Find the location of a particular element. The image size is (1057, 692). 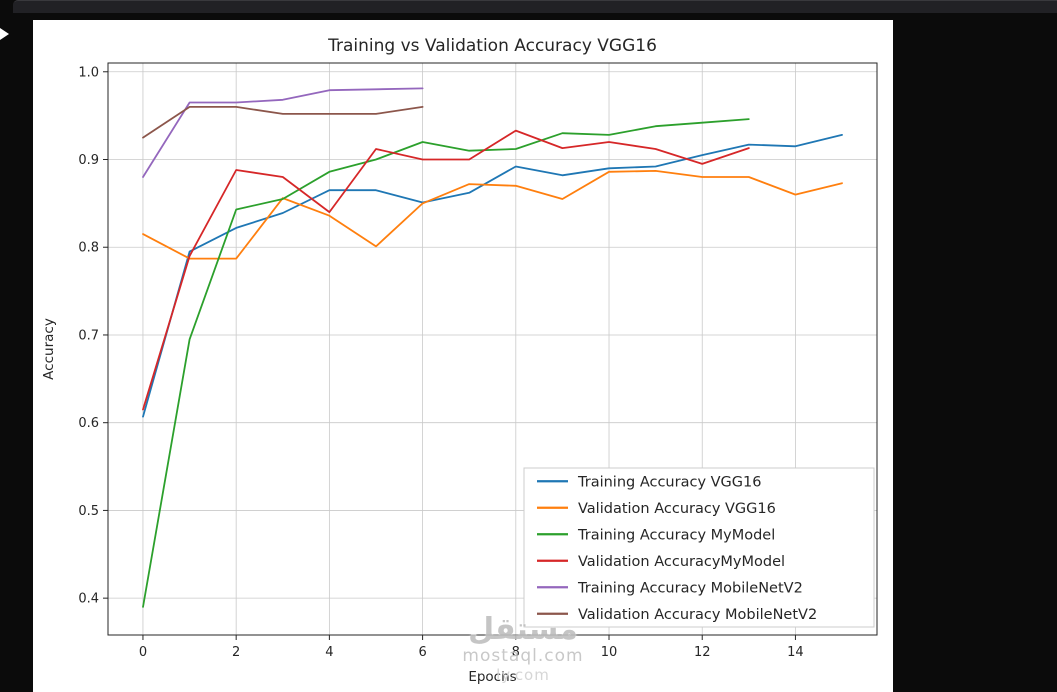

y-tick-label: 0.9 is located at coordinates (88, 160).